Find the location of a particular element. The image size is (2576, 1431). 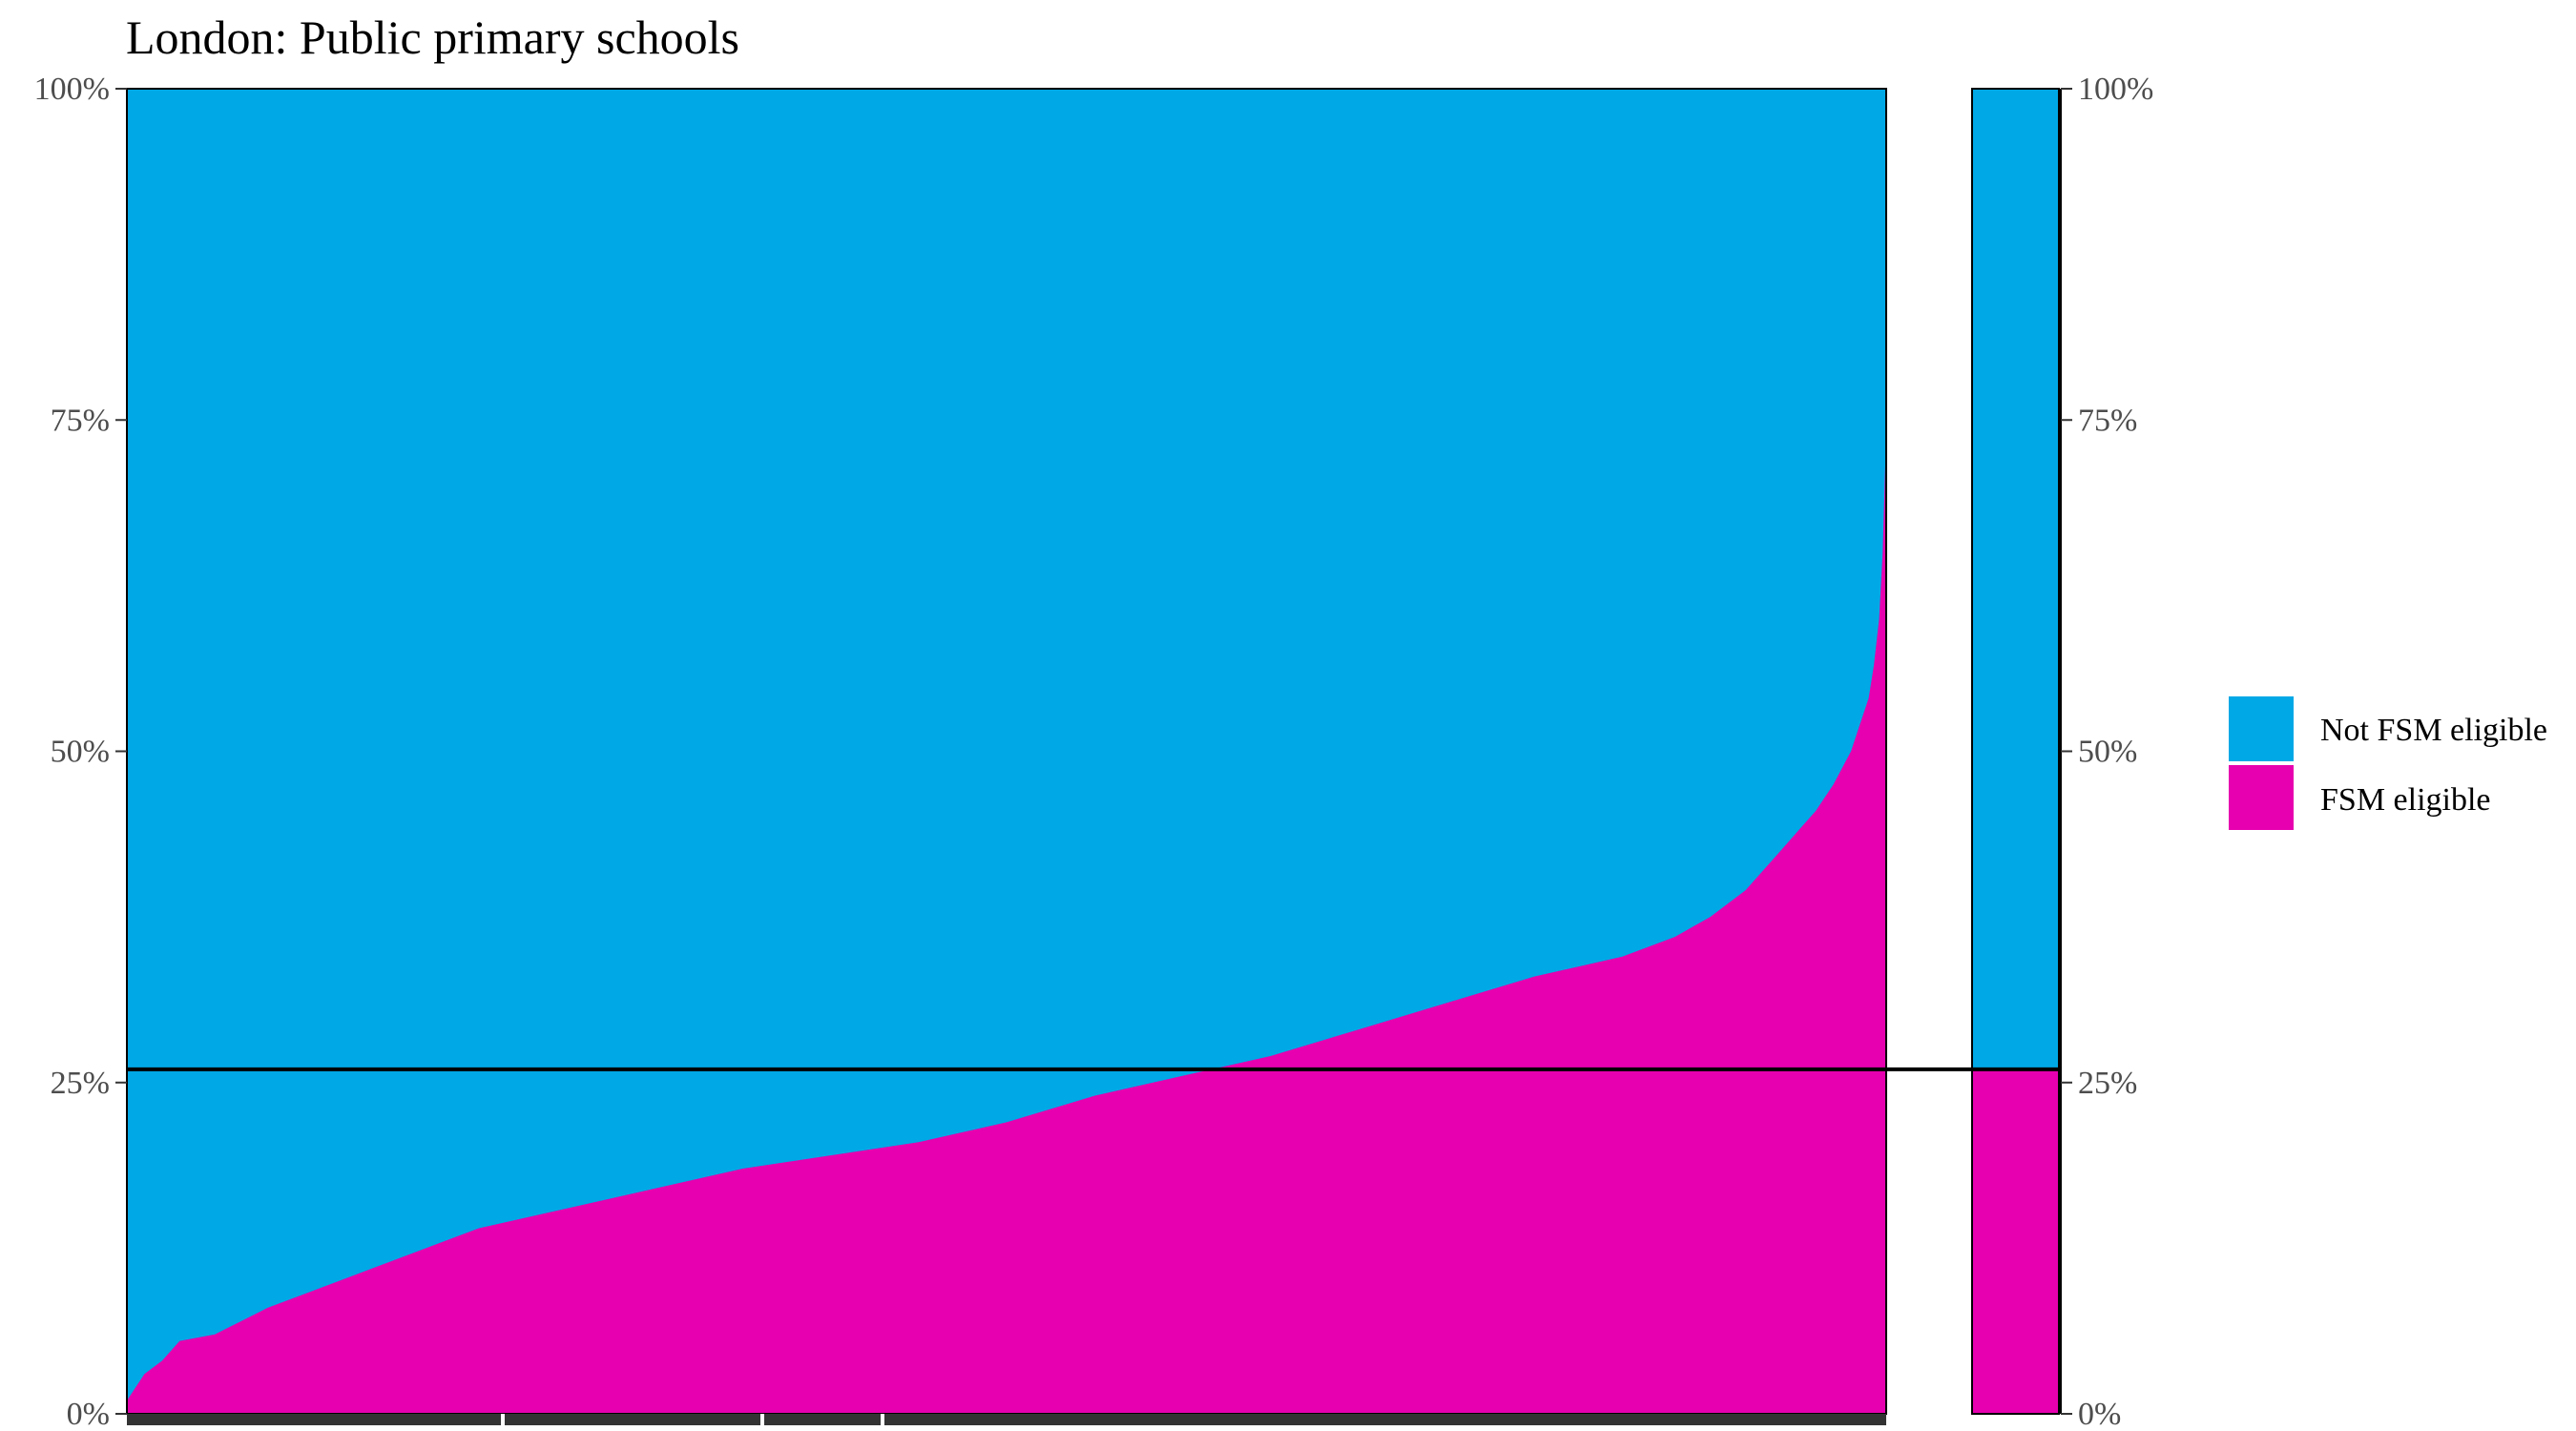

right-tick-label: 100% is located at coordinates (2115, 89).